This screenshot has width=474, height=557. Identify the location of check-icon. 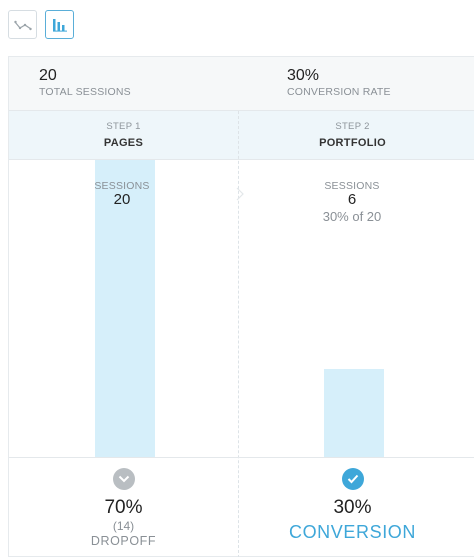
(352, 479).